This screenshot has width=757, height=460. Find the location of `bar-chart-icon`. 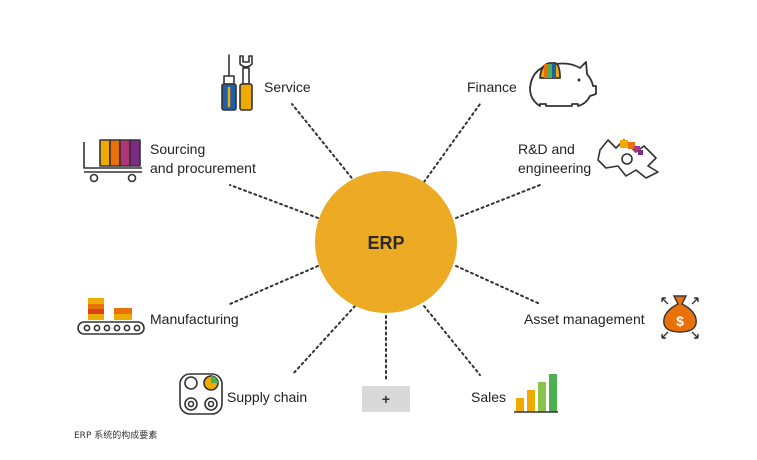

bar-chart-icon is located at coordinates (536, 393).